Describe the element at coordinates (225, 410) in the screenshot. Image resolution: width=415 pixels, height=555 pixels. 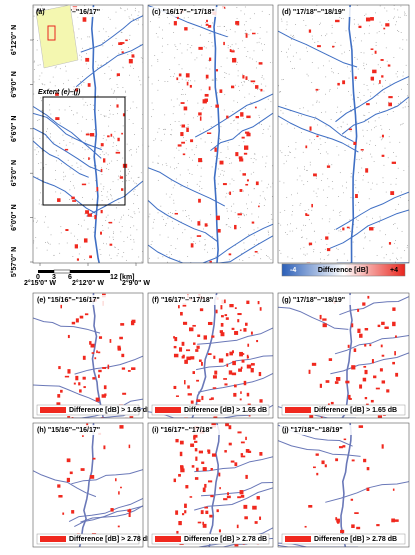
I see `legend-text: Difference [dB] > 1.65 dB` at that location.